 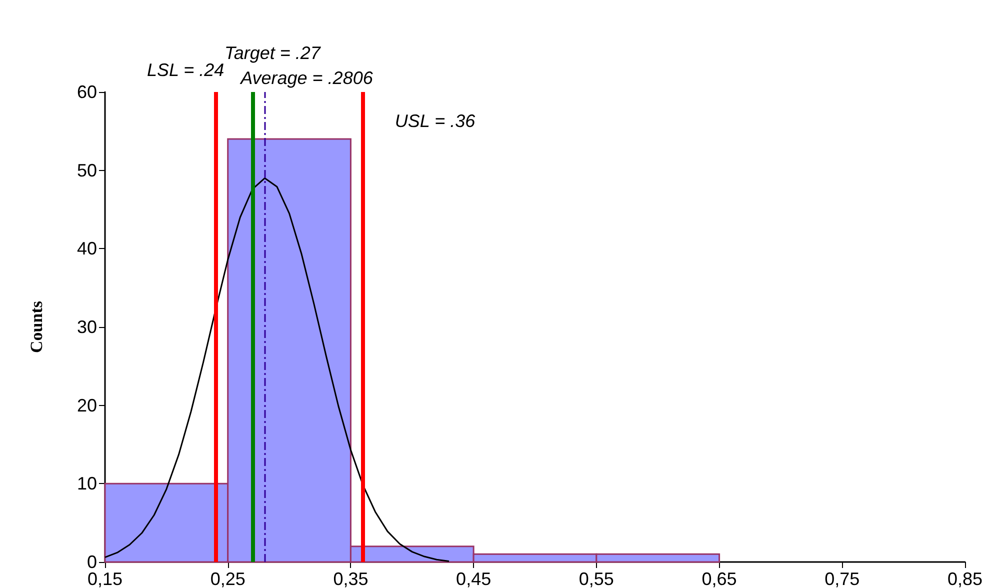 What do you see at coordinates (228, 578) in the screenshot?
I see `x-tick-label: 0,25` at bounding box center [228, 578].